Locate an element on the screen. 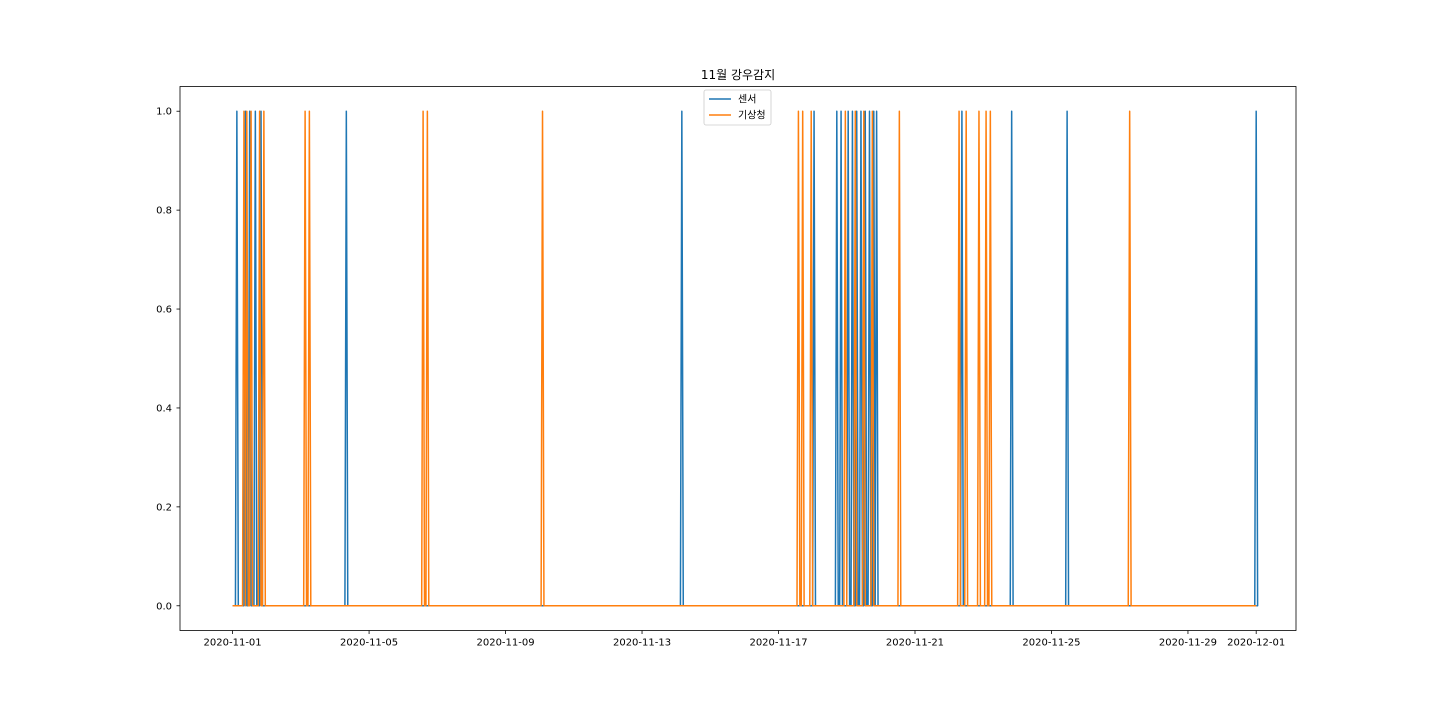 The image size is (1440, 720). y-axis: 0.0 0.2 0.4 0.6 0.8 1.0 is located at coordinates (168, 359).